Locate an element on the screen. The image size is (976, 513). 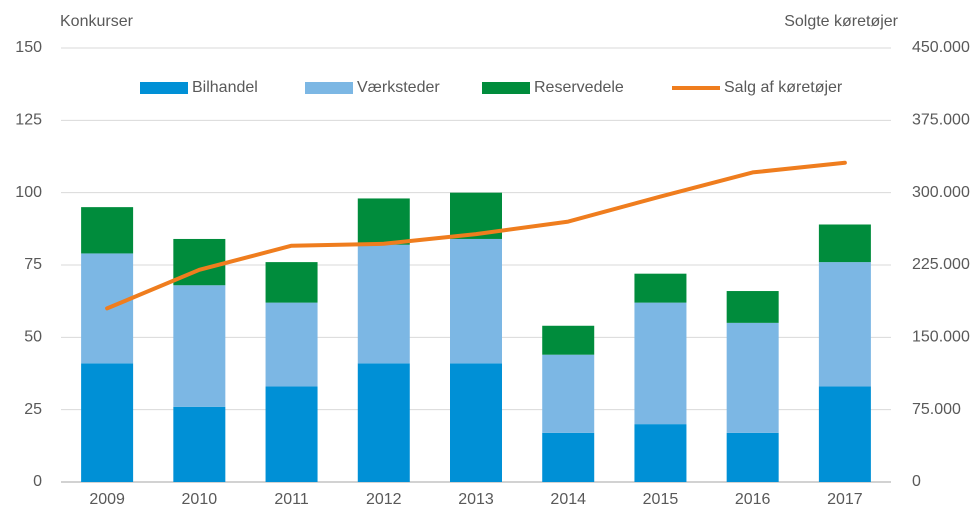
y2-tick-label: 0 is located at coordinates (916, 481).